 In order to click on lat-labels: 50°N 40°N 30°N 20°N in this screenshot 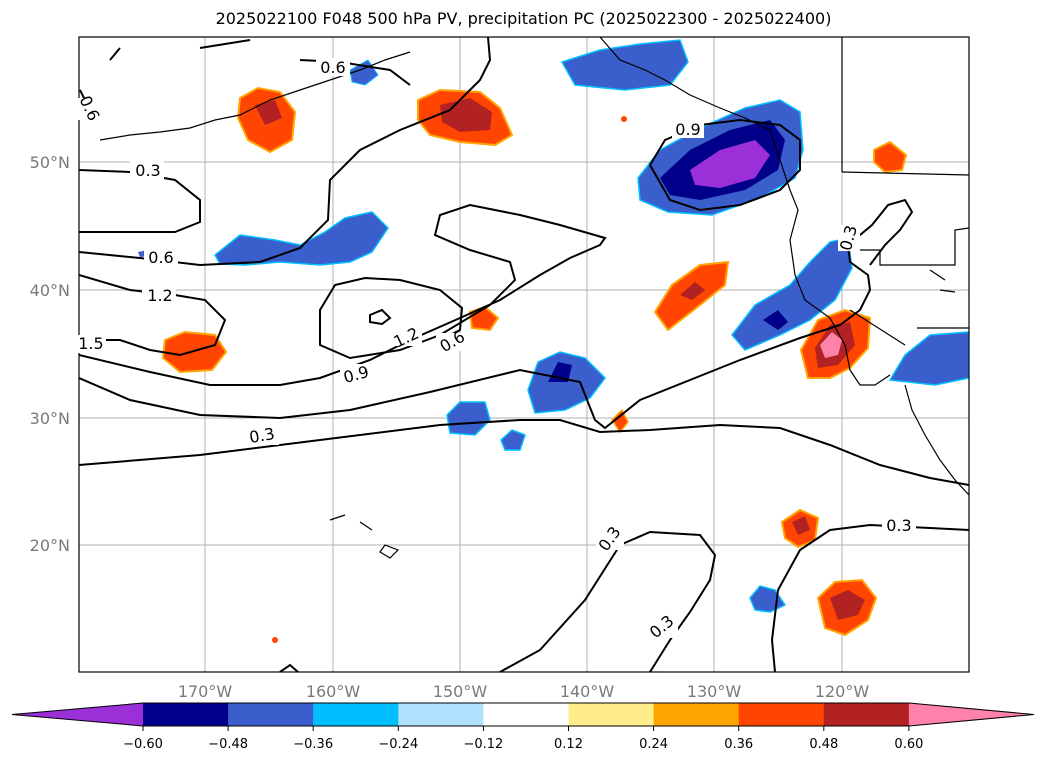, I will do `click(50, 354)`.